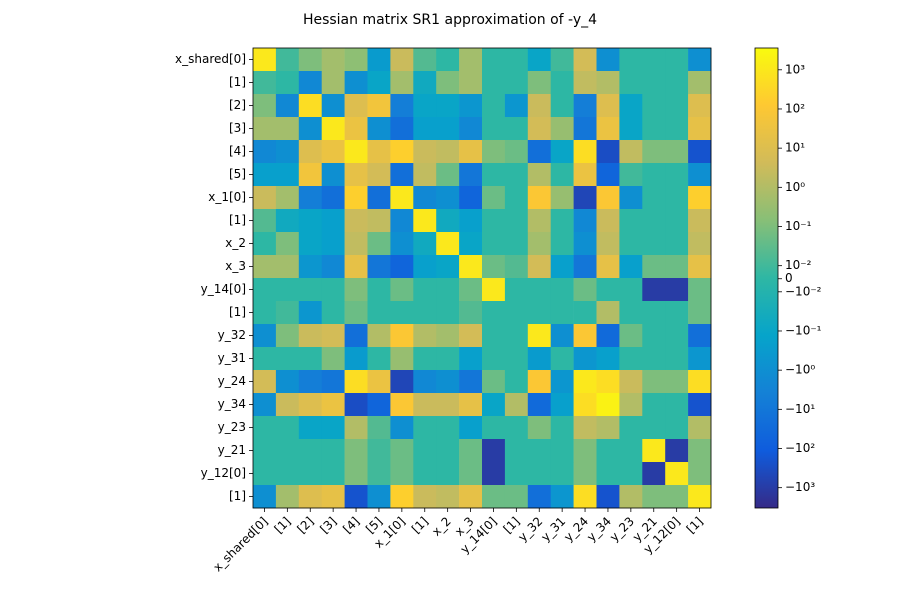 The image size is (900, 600). Describe the element at coordinates (237, 82) in the screenshot. I see `y-tick-label: [1]` at that location.